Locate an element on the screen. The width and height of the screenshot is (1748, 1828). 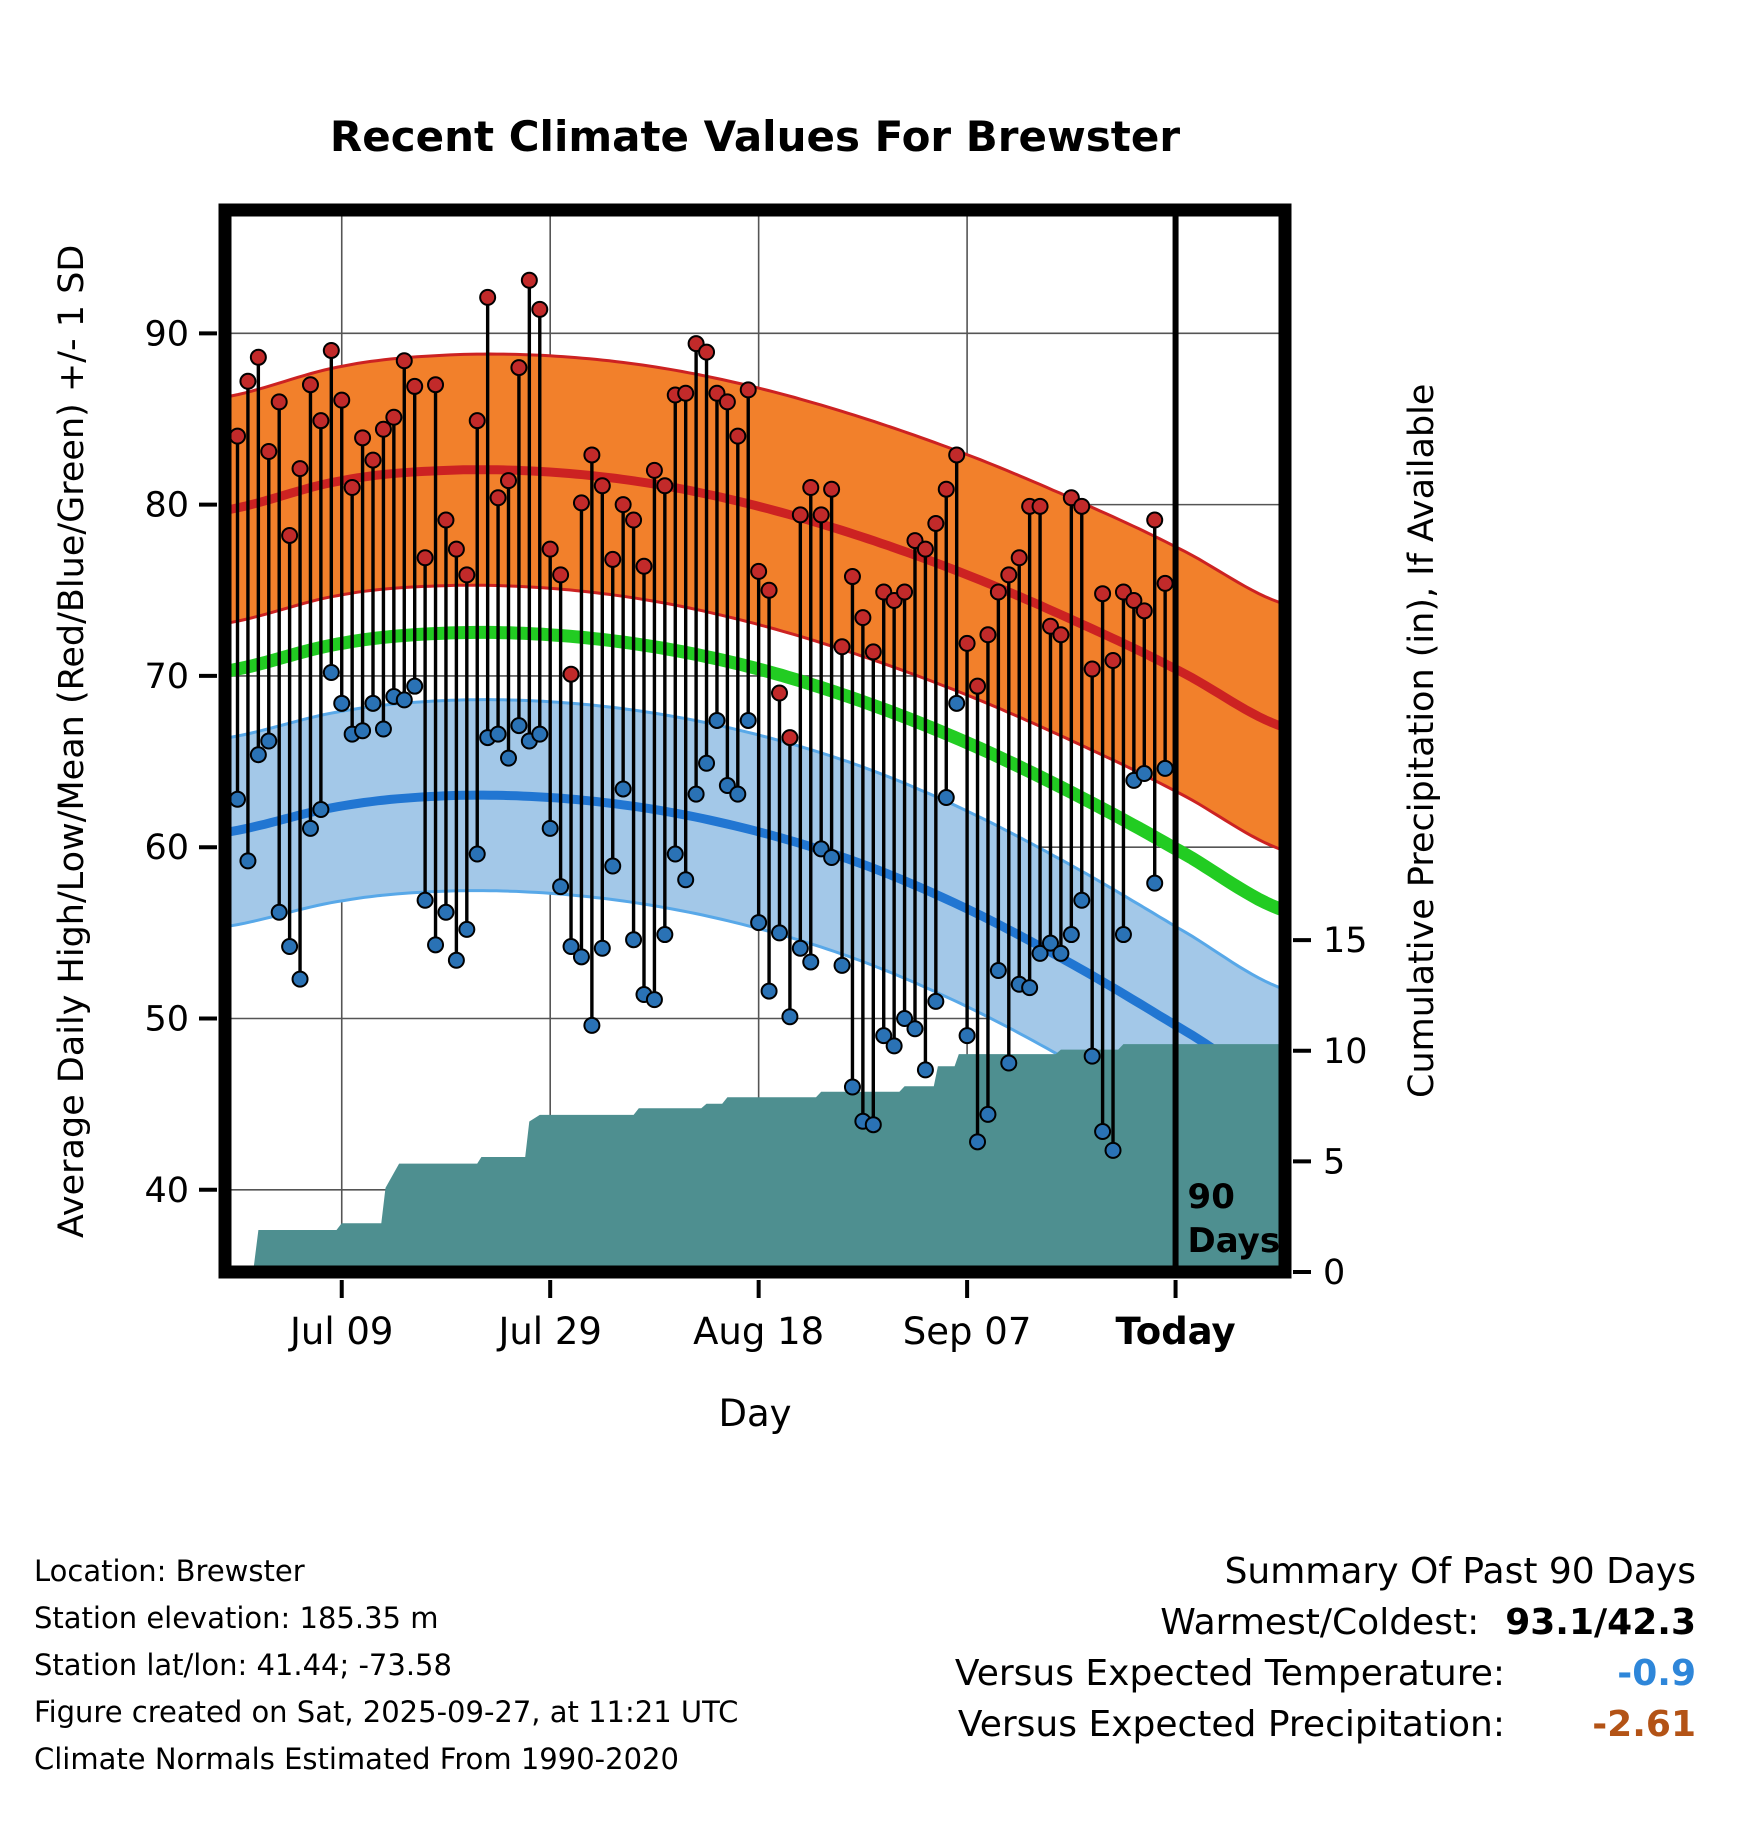
temp-tick-label: 50 is located at coordinates (166, 1019).